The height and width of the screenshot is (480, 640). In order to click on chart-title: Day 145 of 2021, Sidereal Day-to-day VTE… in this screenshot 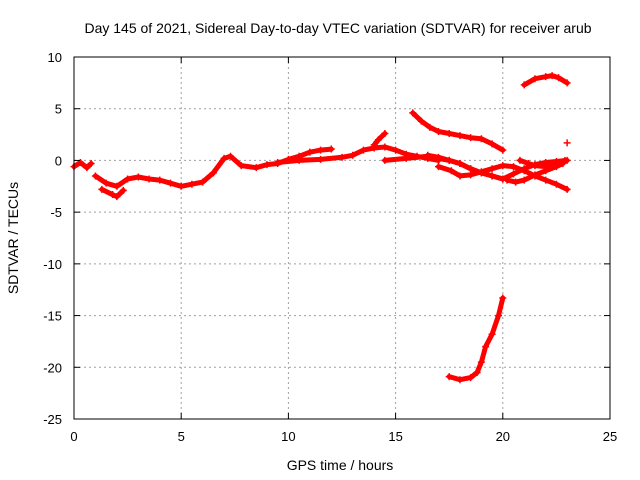, I will do `click(337, 28)`.